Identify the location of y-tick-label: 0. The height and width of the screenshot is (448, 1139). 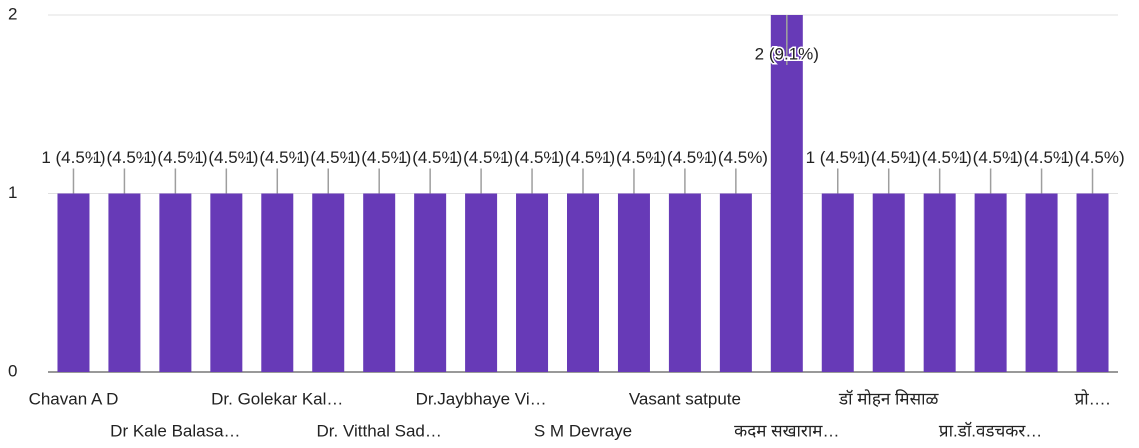
(12, 370).